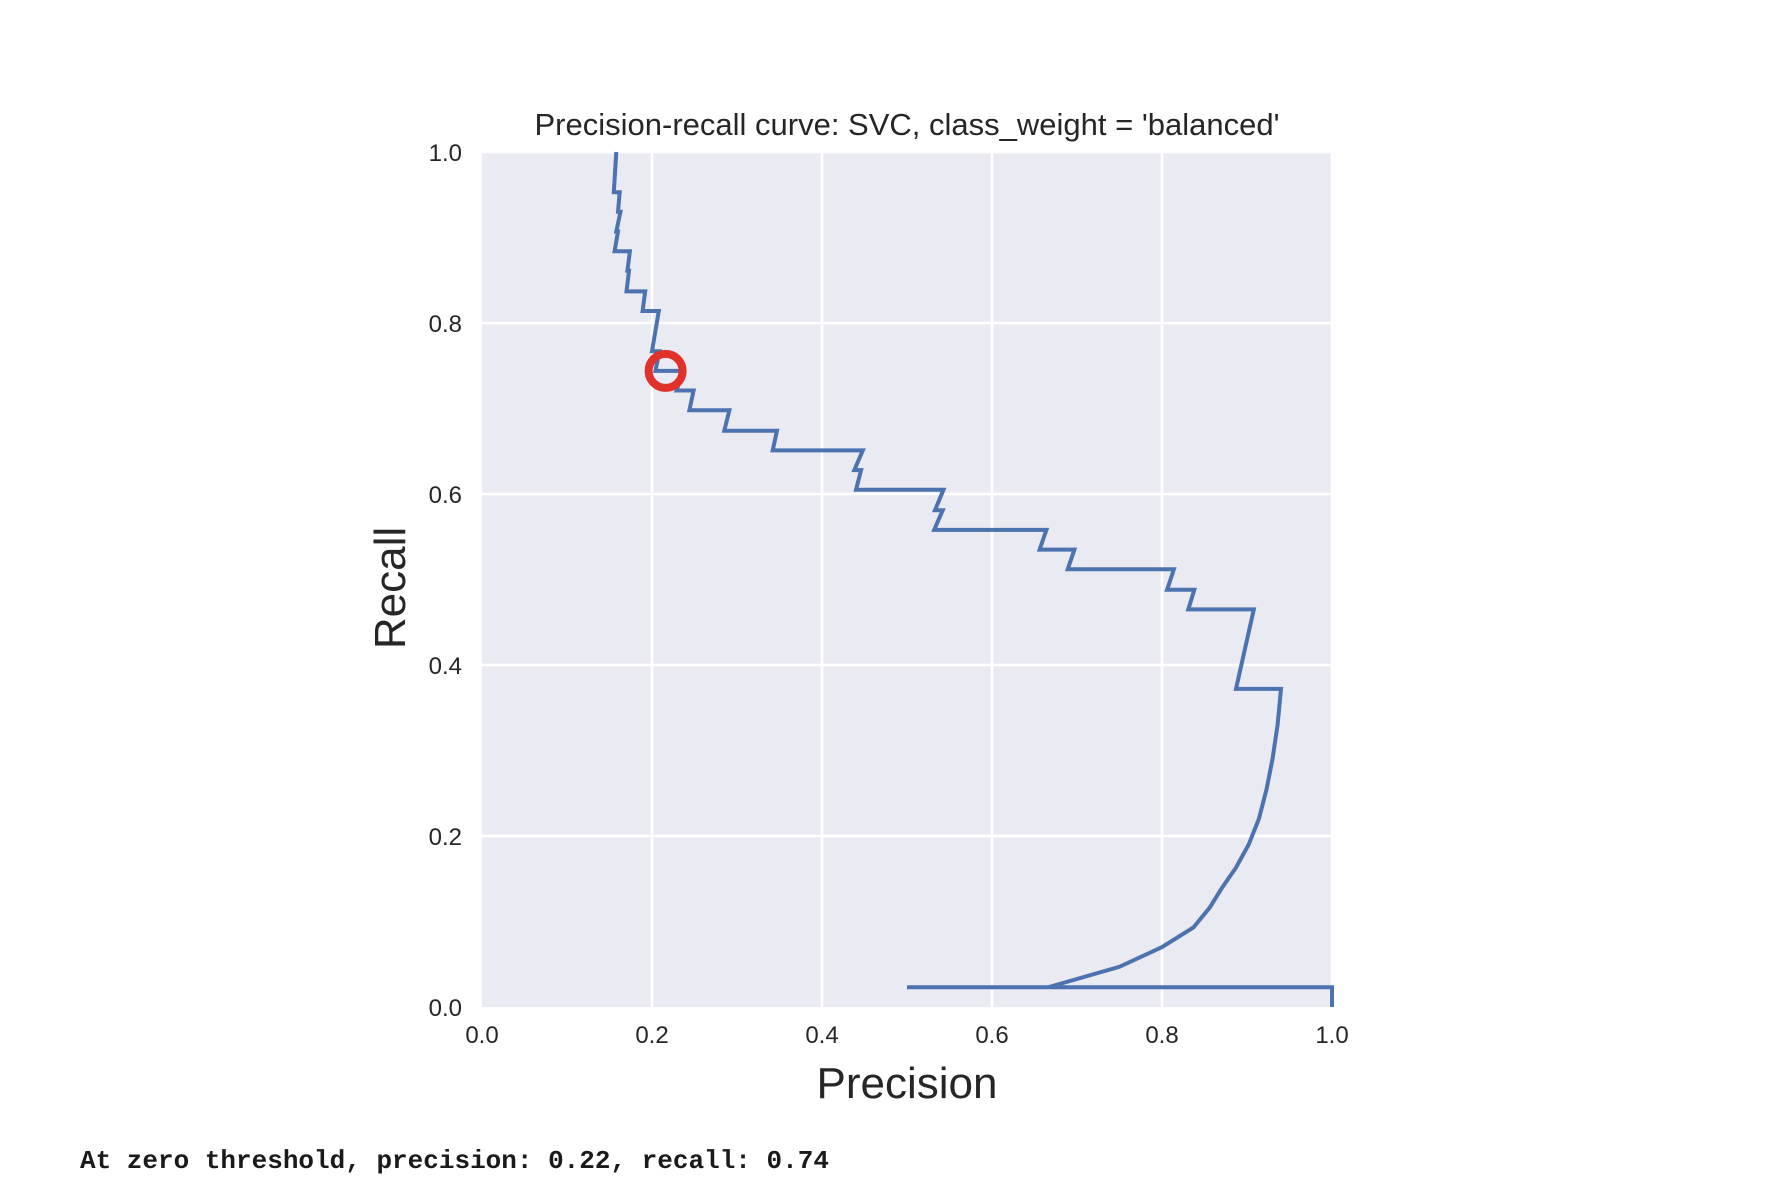 The image size is (1770, 1194). Describe the element at coordinates (907, 1083) in the screenshot. I see `x-axis-label: Precision` at that location.